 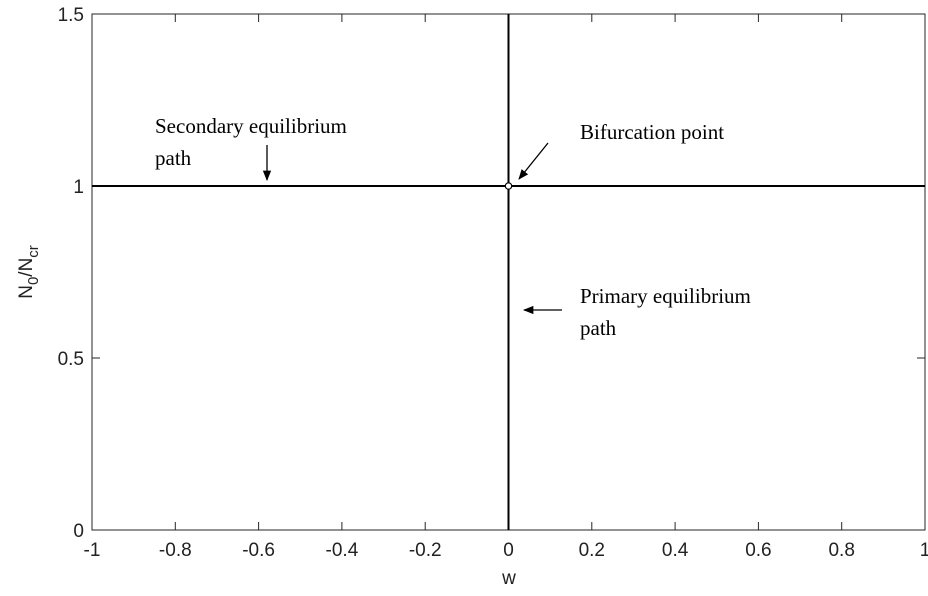 I want to click on x-tick-label: -0.4, so click(x=342, y=550).